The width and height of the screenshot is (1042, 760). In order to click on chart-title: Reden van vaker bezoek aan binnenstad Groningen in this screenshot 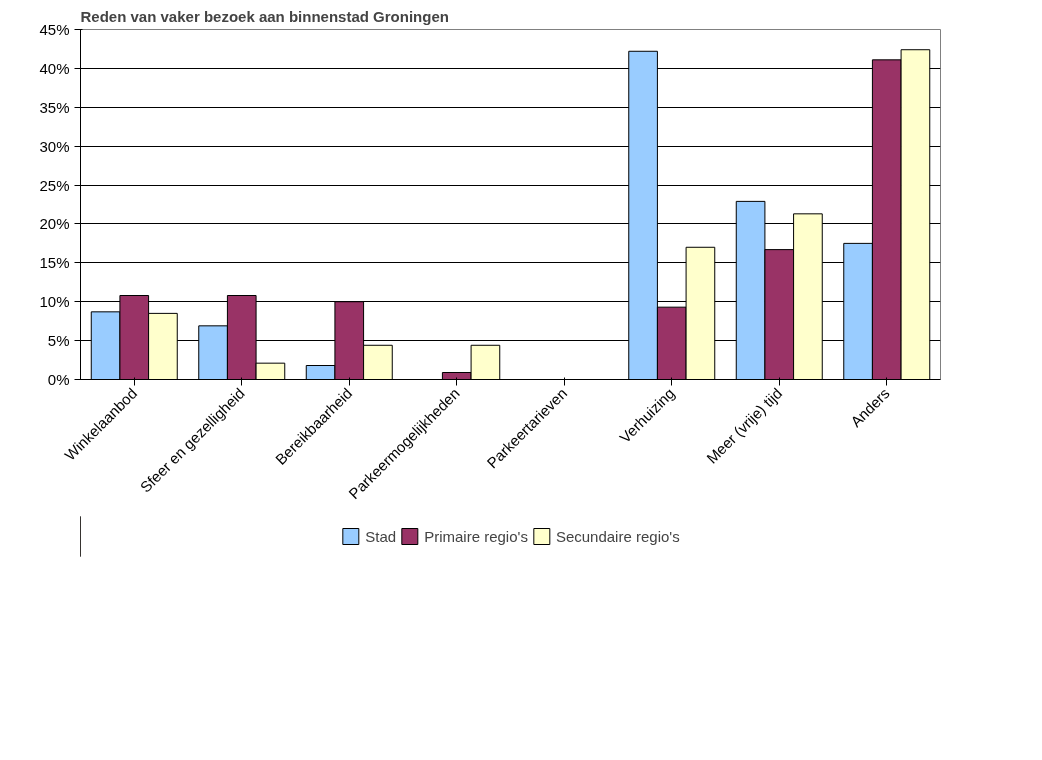, I will do `click(264, 16)`.